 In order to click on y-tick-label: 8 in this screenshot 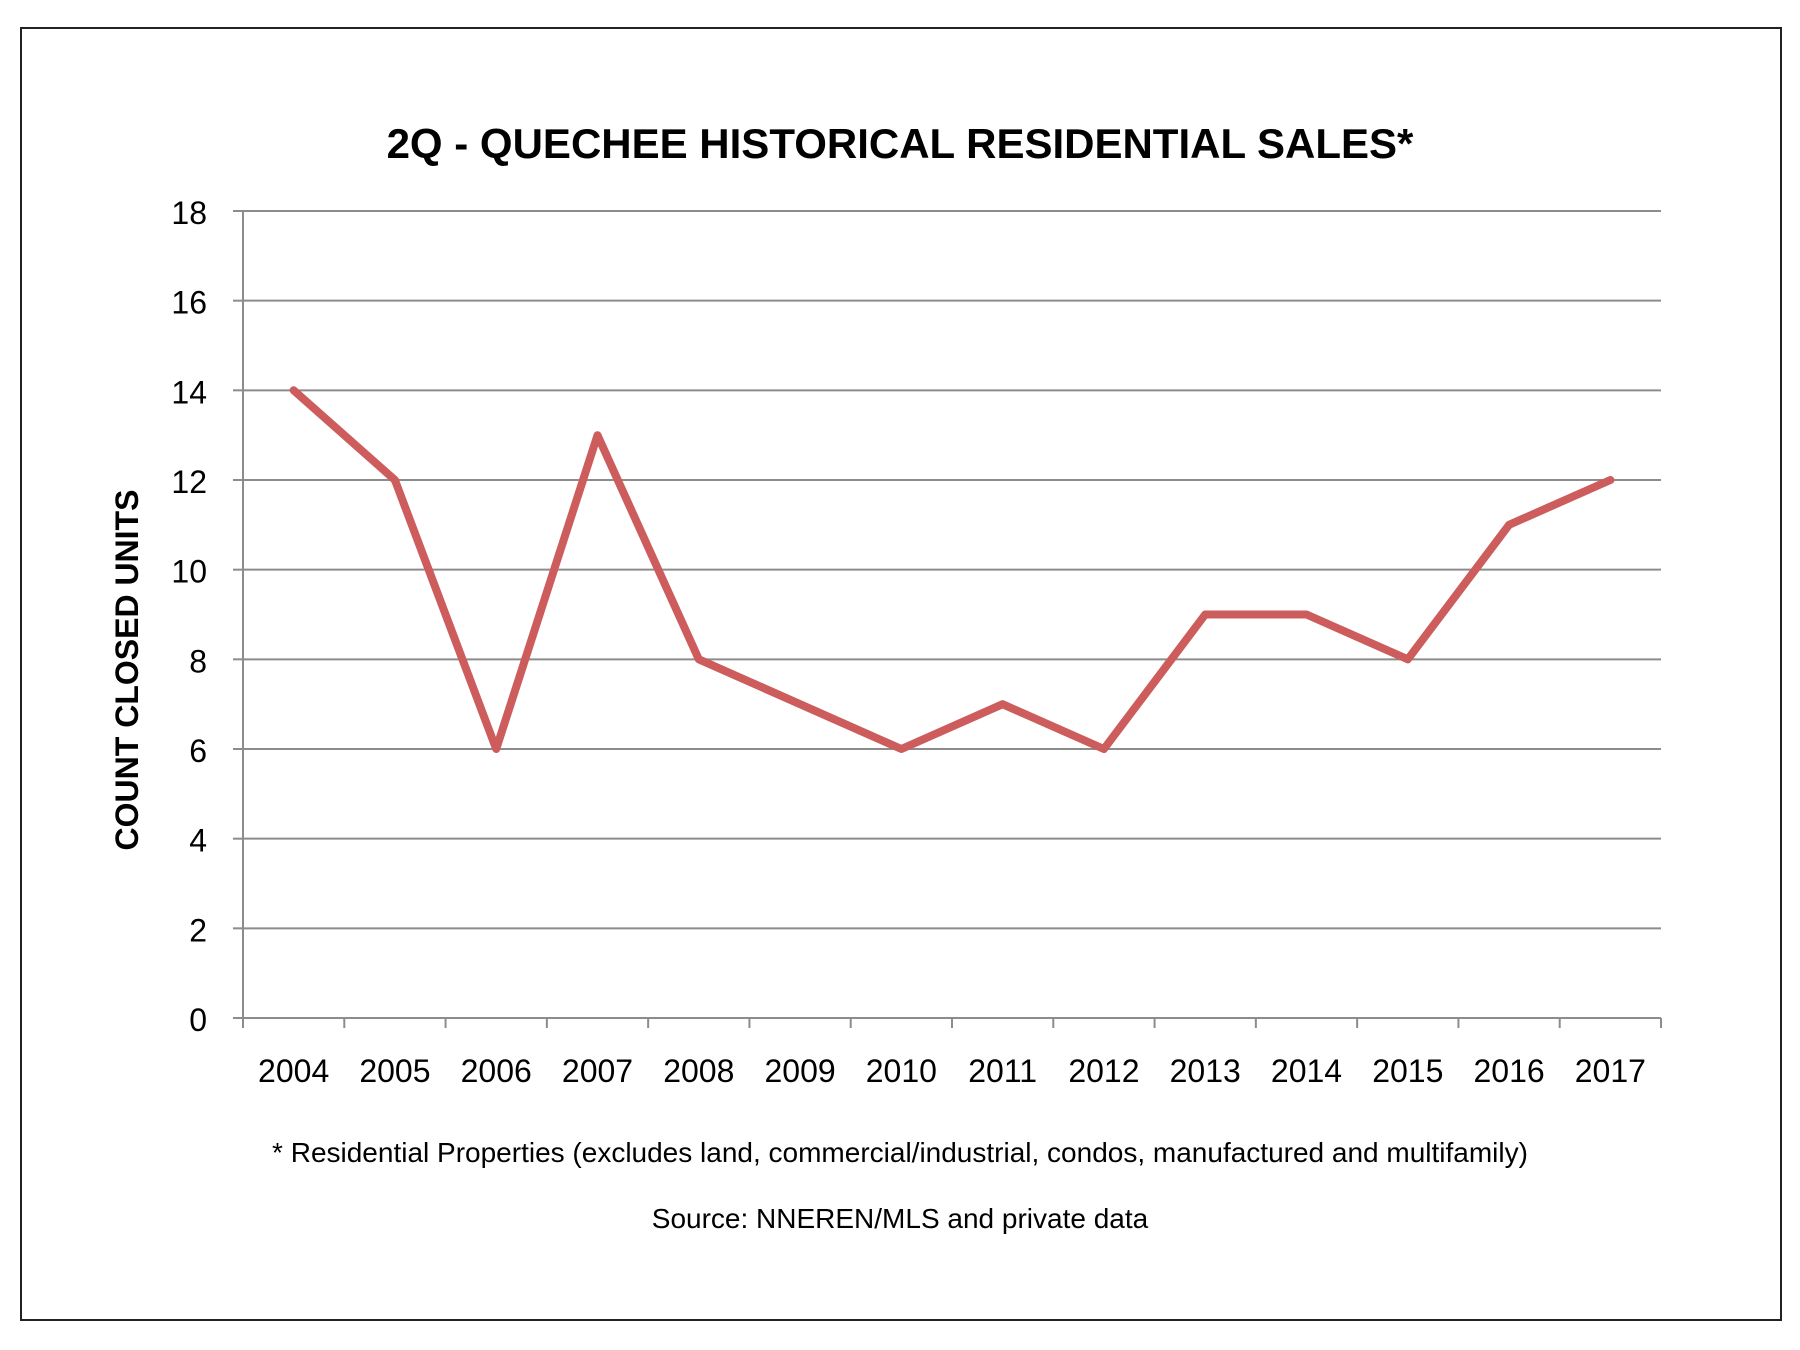, I will do `click(198, 661)`.